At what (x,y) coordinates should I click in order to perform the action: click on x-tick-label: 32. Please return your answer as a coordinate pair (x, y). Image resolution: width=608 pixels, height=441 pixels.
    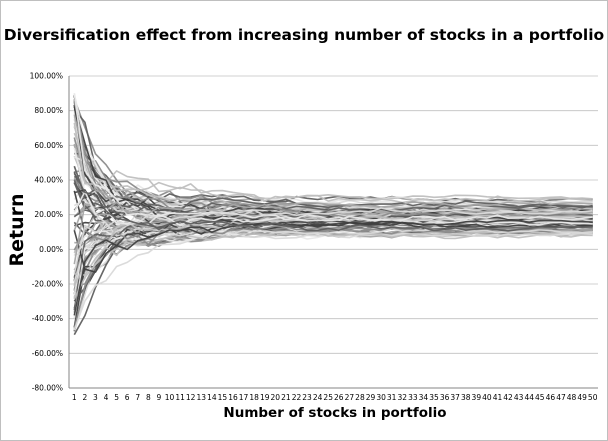
    Looking at the image, I should click on (402, 397).